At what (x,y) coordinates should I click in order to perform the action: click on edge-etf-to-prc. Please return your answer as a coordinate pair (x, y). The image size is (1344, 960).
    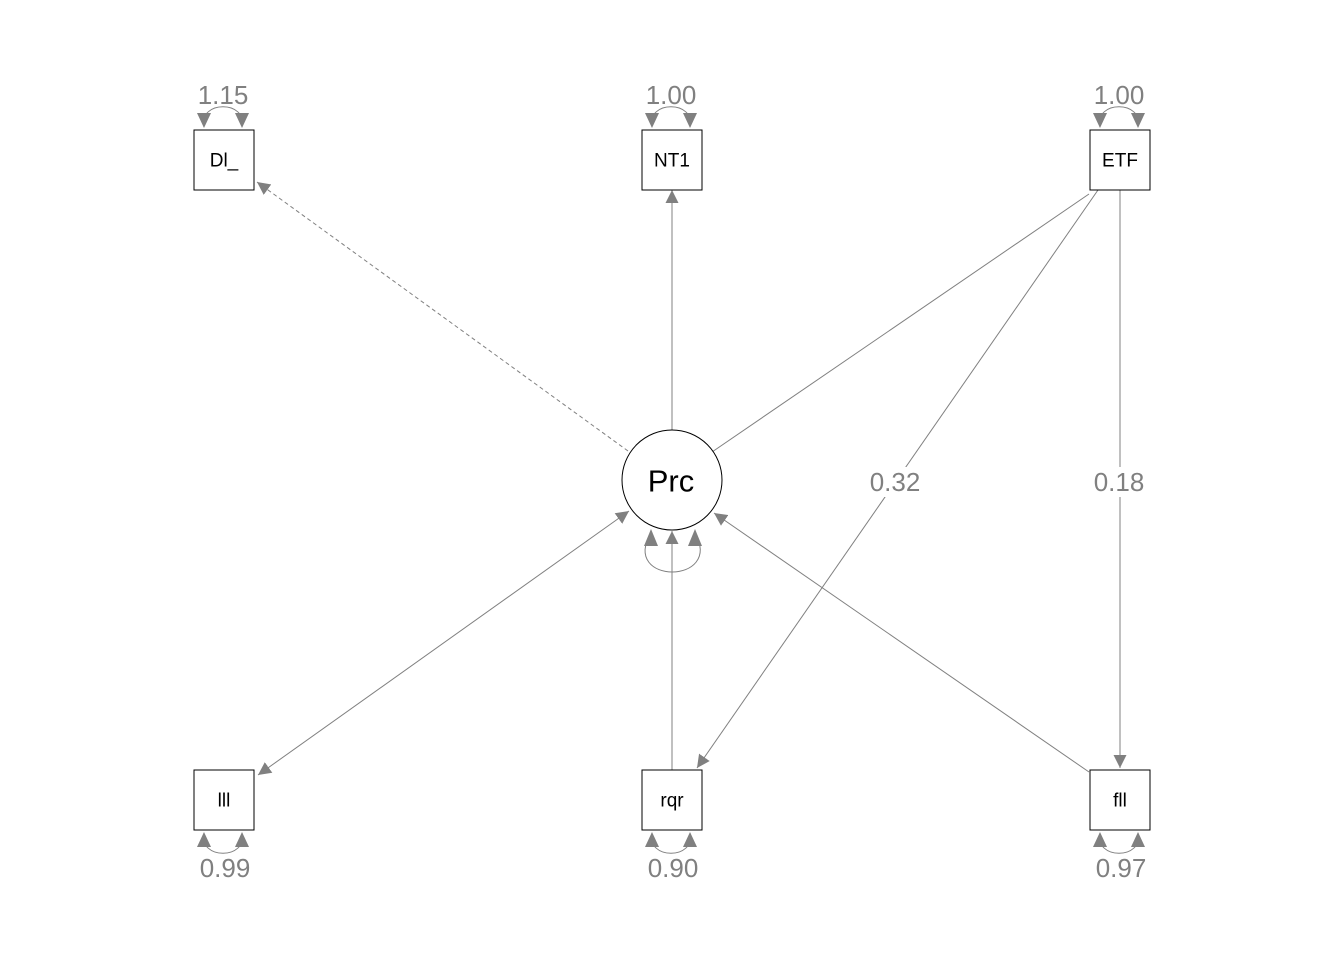
    Looking at the image, I should click on (900, 323).